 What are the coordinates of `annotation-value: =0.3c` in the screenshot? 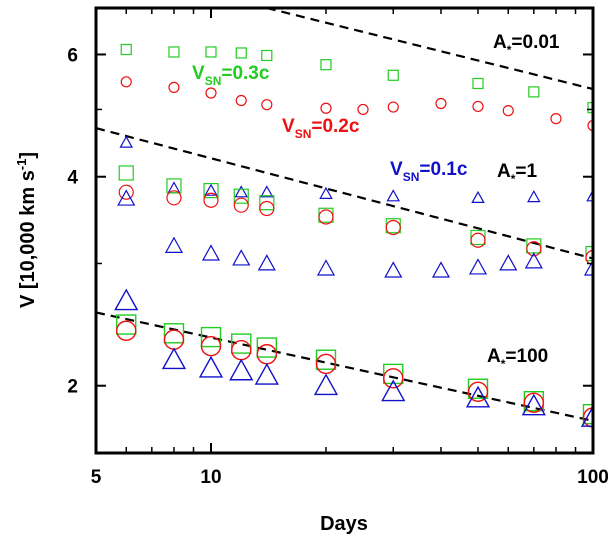 It's located at (245, 73).